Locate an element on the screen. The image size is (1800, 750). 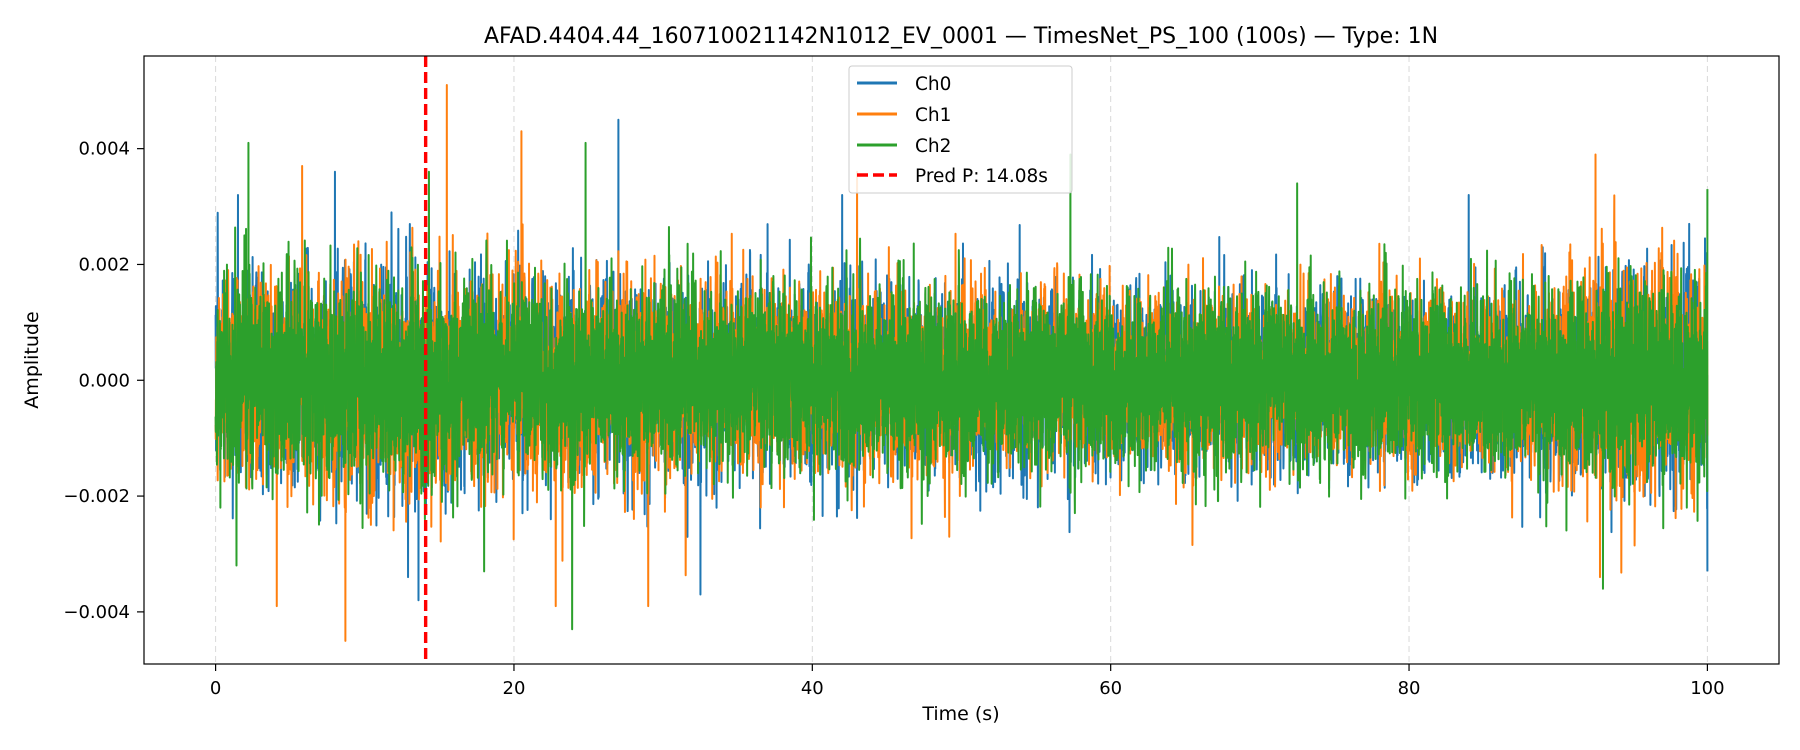
legend-label-pred-p: Pred P: 14.08s is located at coordinates (981, 176).